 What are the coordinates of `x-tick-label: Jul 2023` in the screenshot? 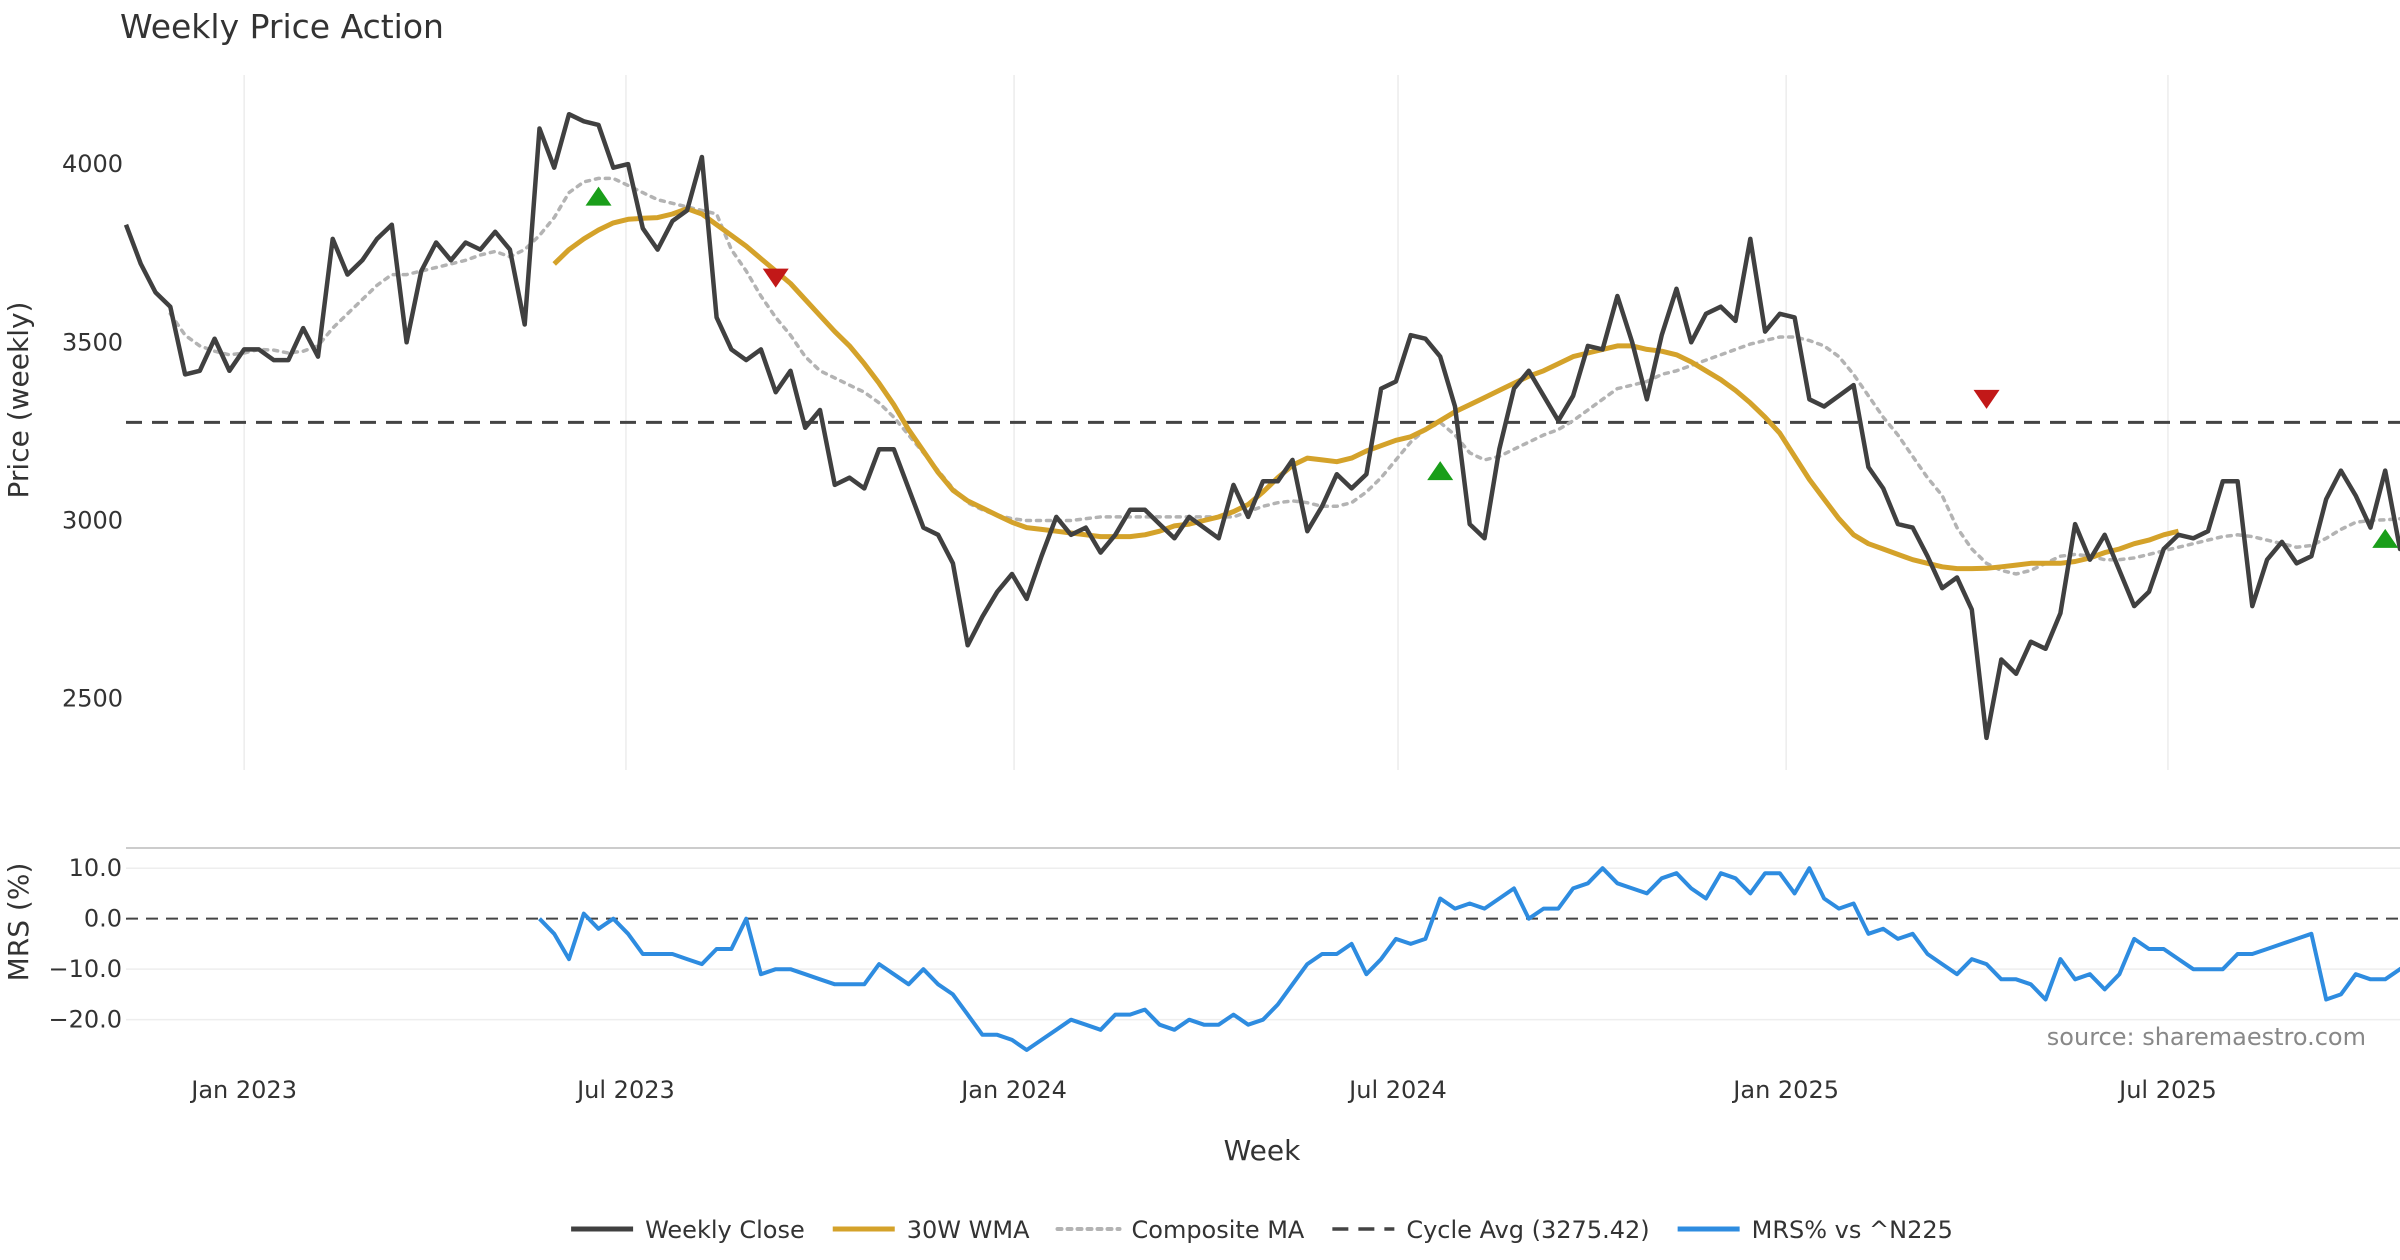 It's located at (625, 1090).